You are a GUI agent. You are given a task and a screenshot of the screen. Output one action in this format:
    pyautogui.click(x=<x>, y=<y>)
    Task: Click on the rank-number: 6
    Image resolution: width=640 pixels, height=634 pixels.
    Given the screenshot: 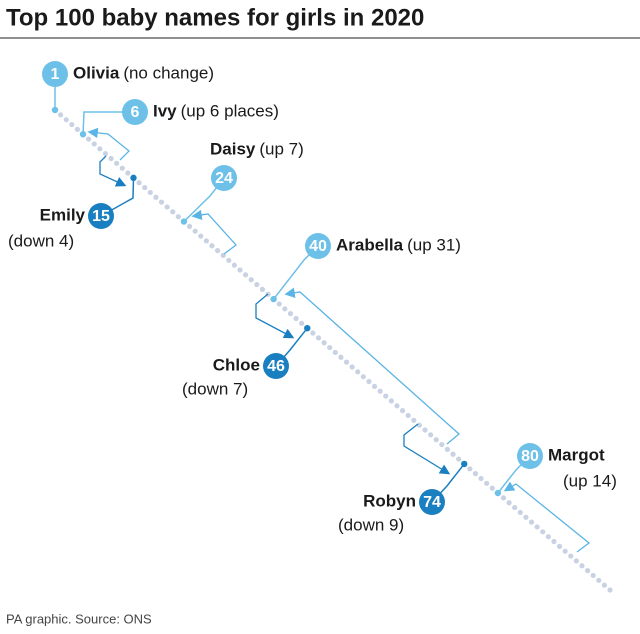 What is the action you would take?
    pyautogui.click(x=135, y=112)
    